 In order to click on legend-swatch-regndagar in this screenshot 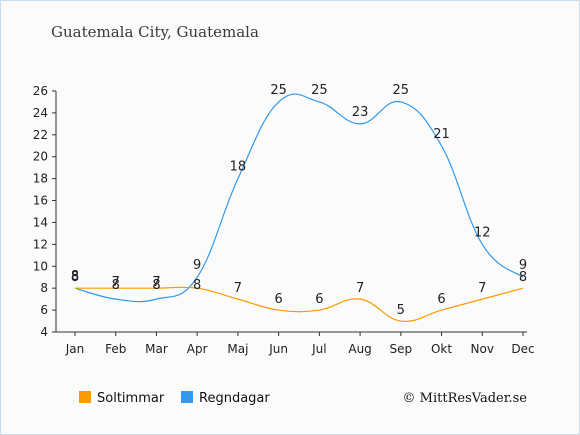, I will do `click(187, 397)`.